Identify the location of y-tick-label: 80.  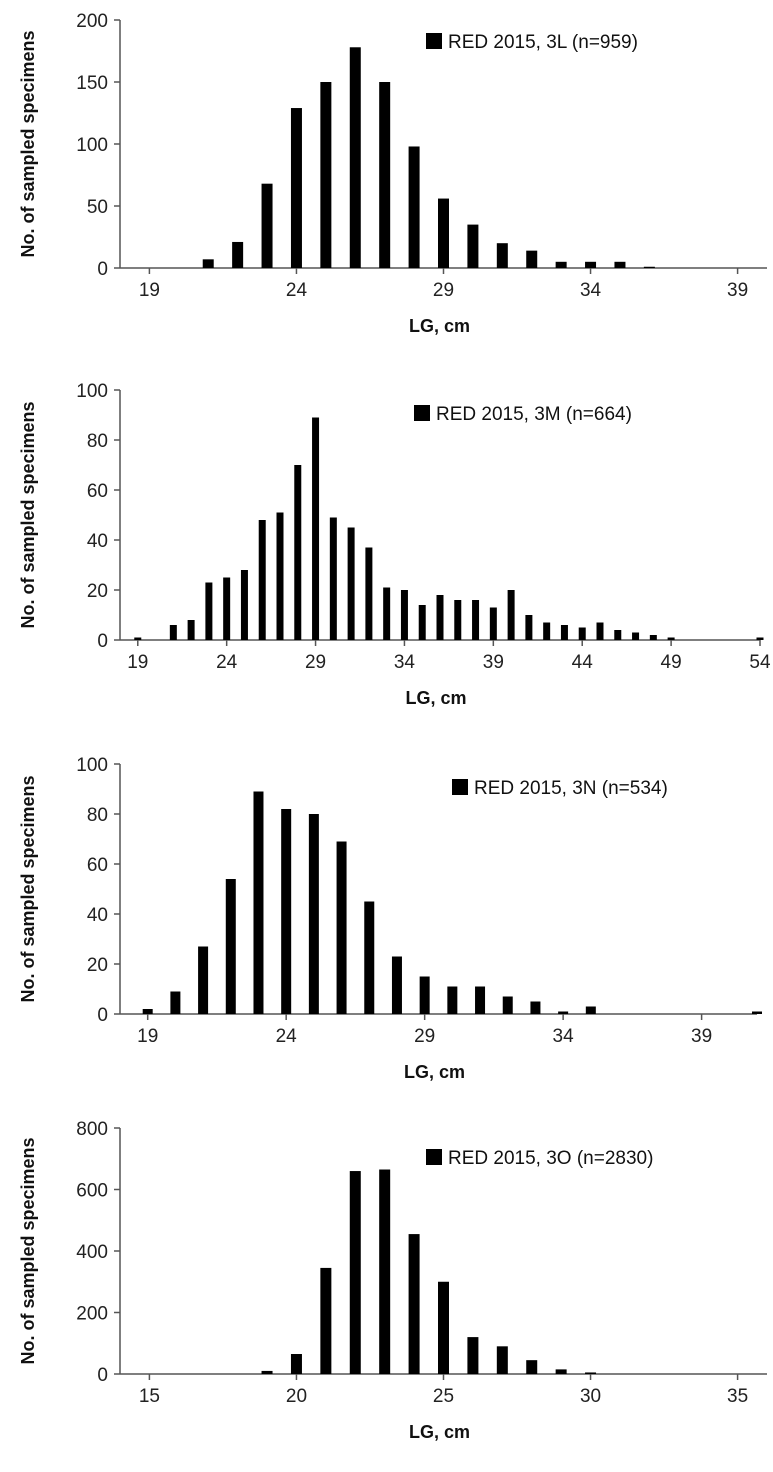
(97, 815).